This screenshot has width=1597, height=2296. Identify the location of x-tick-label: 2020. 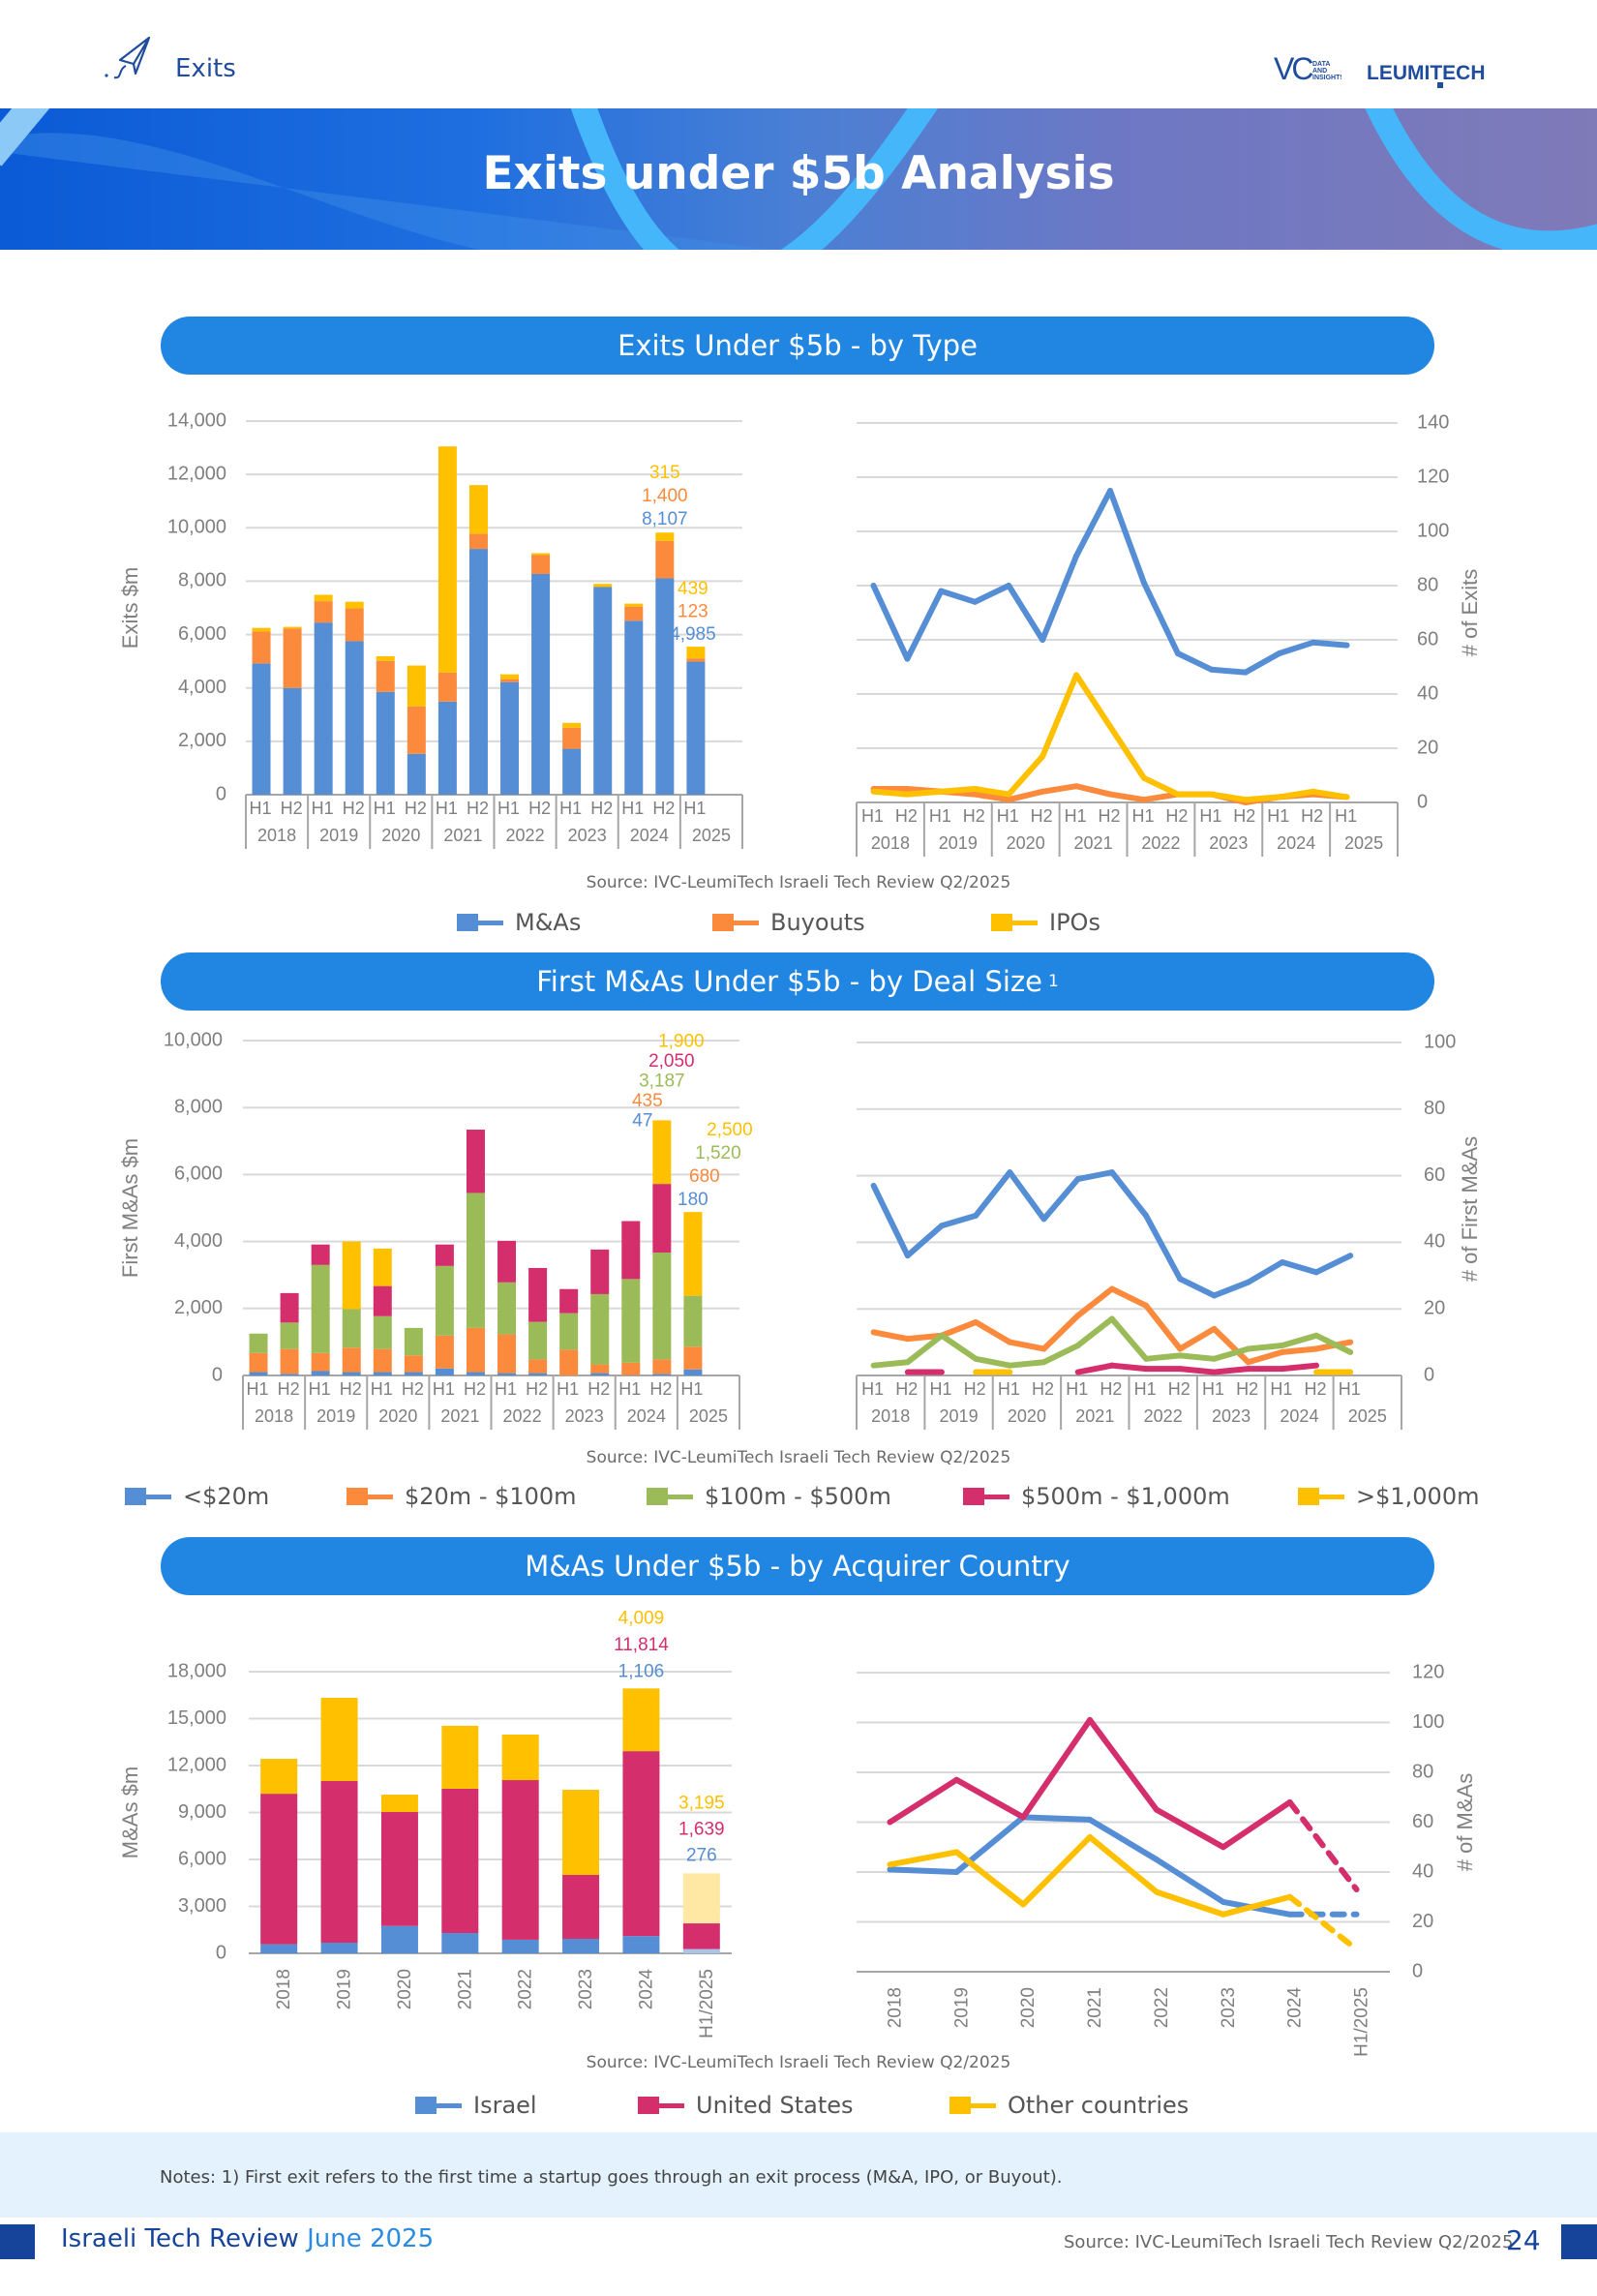
(405, 1989).